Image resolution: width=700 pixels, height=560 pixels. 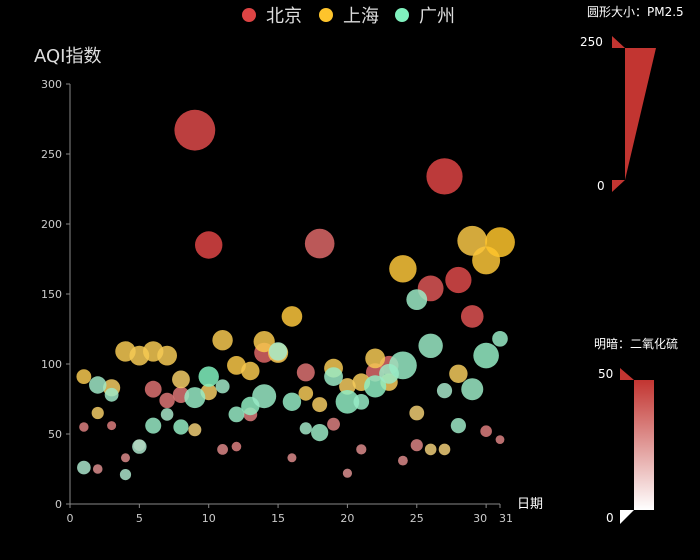 What do you see at coordinates (627, 374) in the screenshot?
I see `lightness-visual-map-top-handle` at bounding box center [627, 374].